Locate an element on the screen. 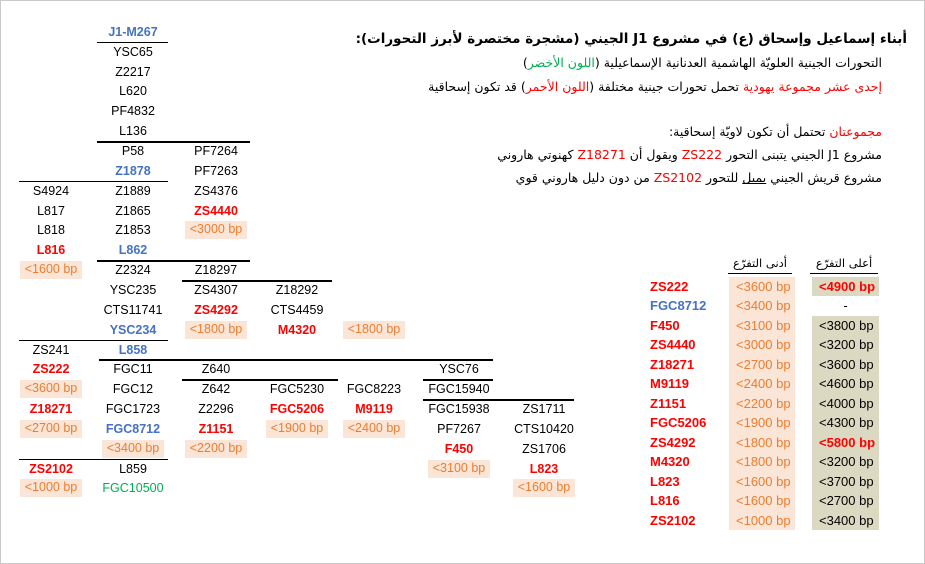 This screenshot has width=925, height=564. header-text-segment: يميل is located at coordinates (754, 178).